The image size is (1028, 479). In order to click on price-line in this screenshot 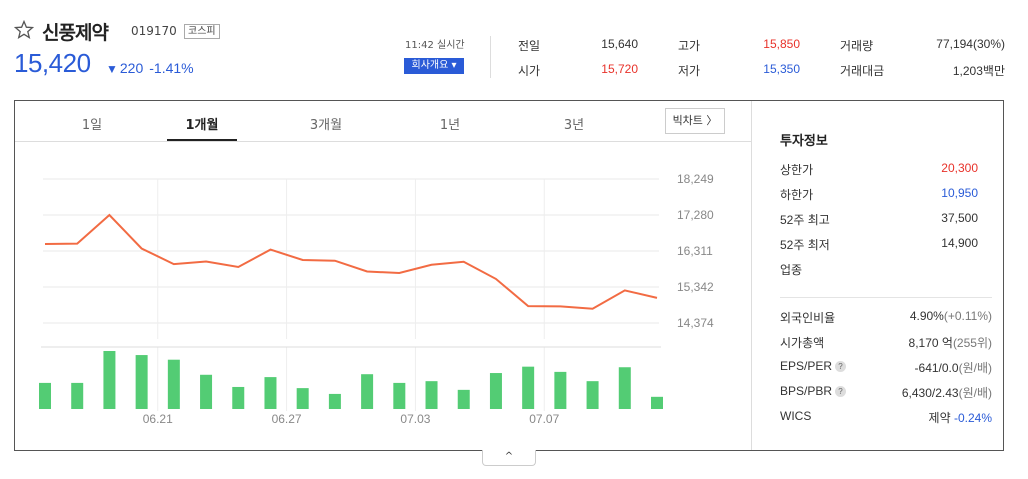, I will do `click(351, 261)`.